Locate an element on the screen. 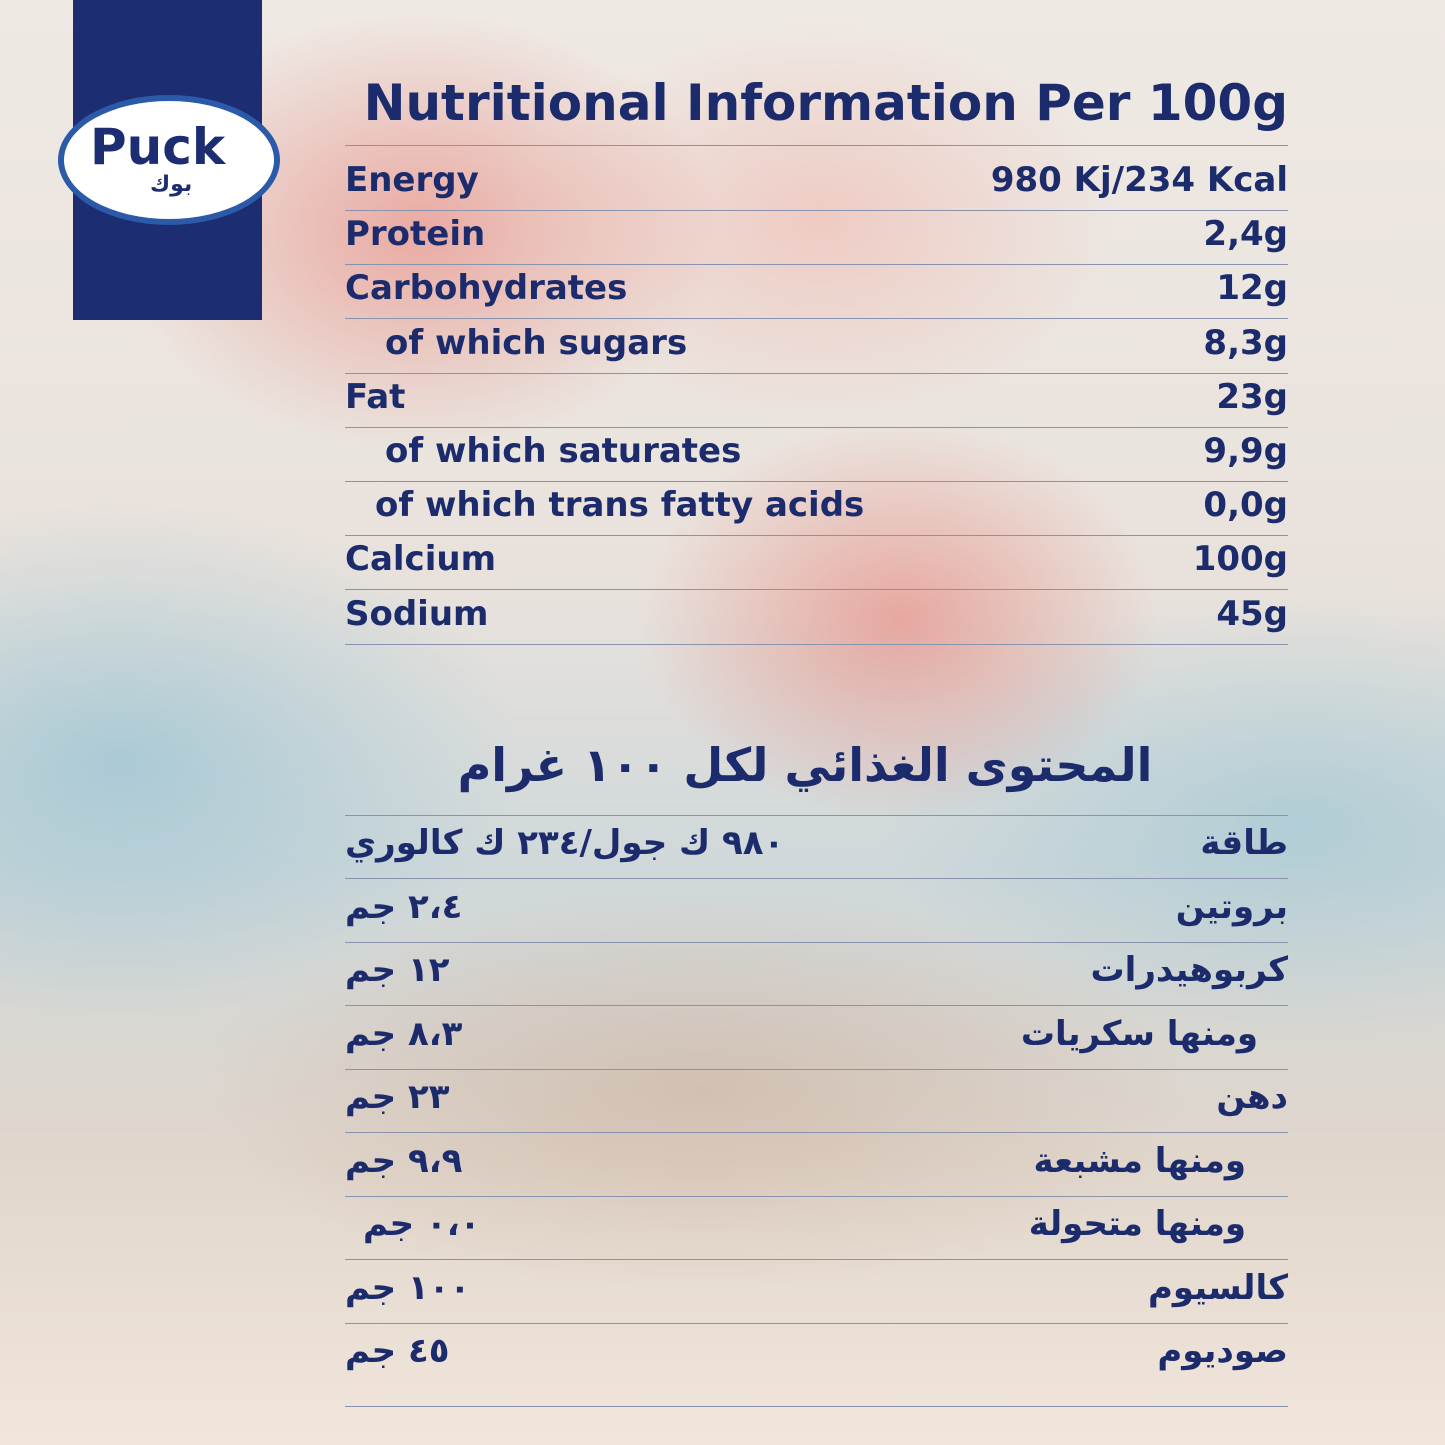  nutrient-name: طاقة is located at coordinates (1244, 843).